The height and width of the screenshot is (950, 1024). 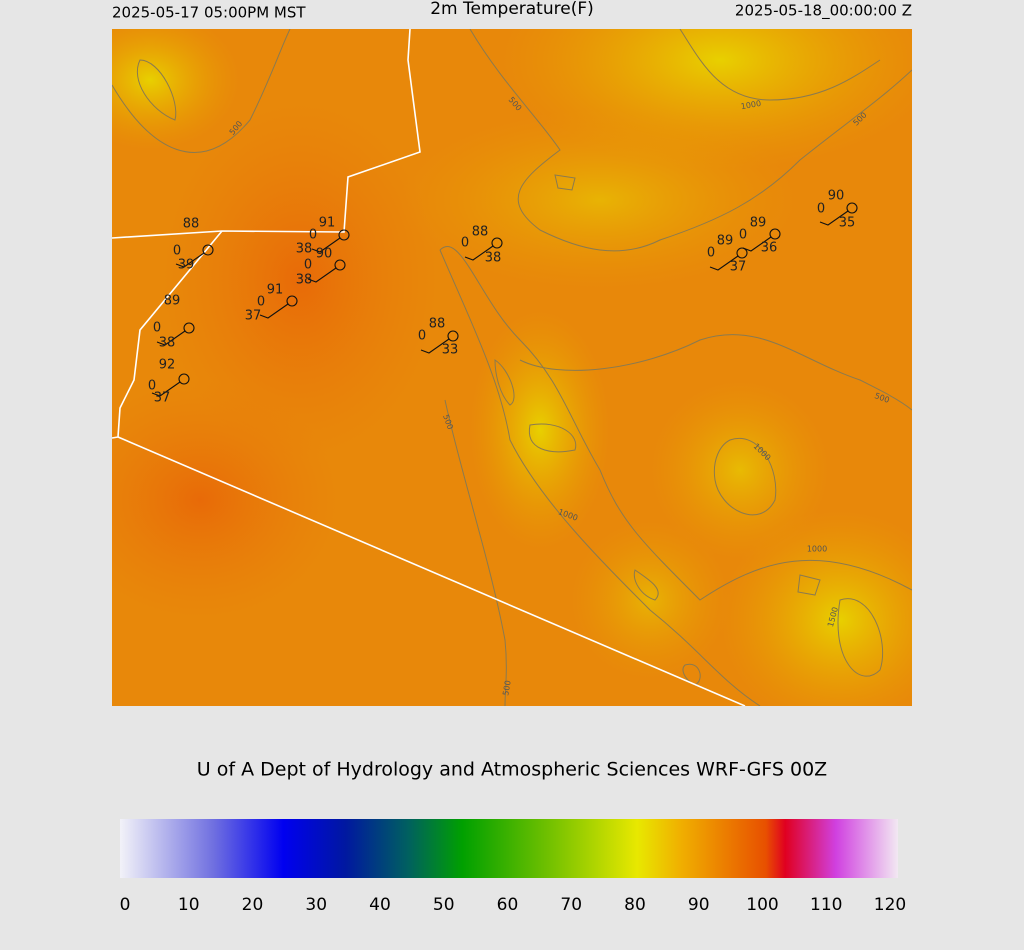 What do you see at coordinates (507, 688) in the screenshot?
I see `contour-label: 500` at bounding box center [507, 688].